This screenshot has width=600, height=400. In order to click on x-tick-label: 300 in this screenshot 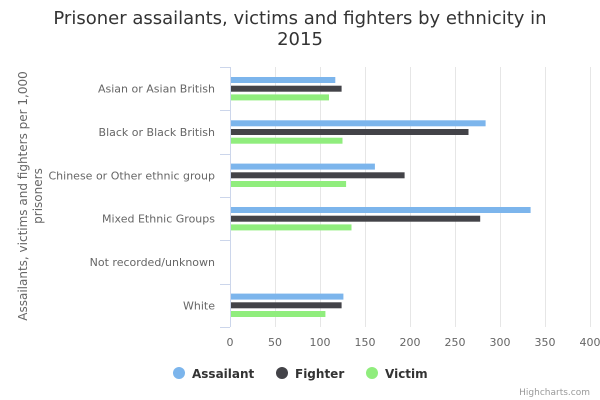, I will do `click(500, 342)`.